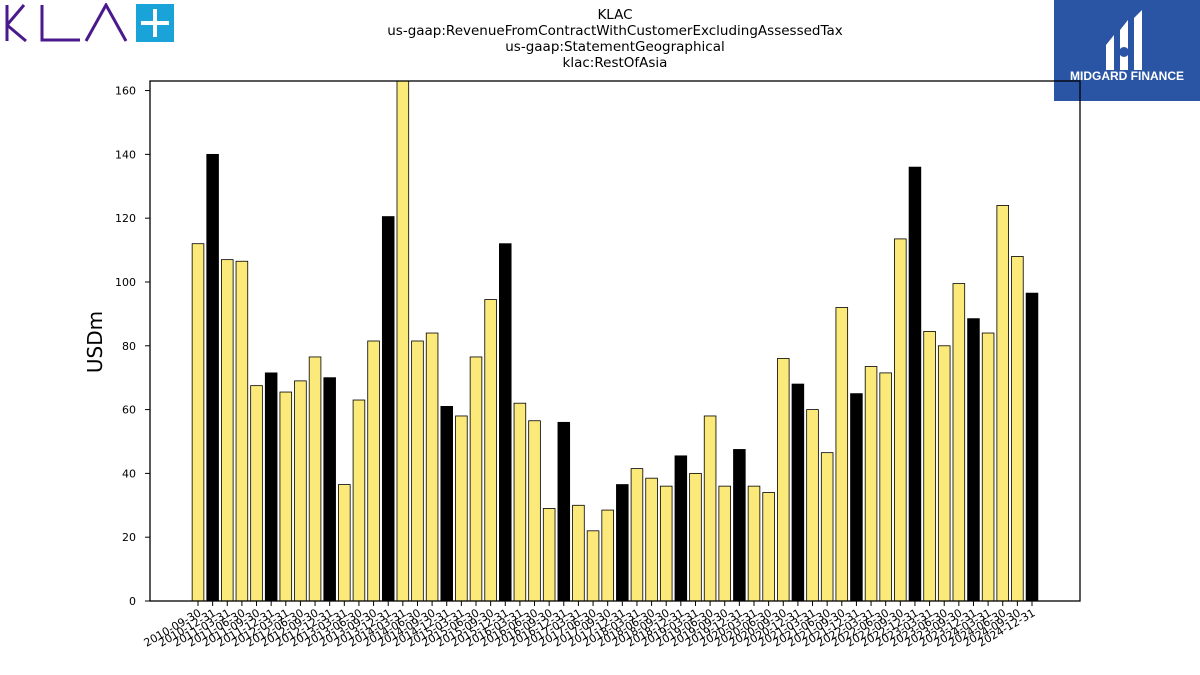 The height and width of the screenshot is (675, 1200). What do you see at coordinates (89, 23) in the screenshot?
I see `kla-plus-logo-icon` at bounding box center [89, 23].